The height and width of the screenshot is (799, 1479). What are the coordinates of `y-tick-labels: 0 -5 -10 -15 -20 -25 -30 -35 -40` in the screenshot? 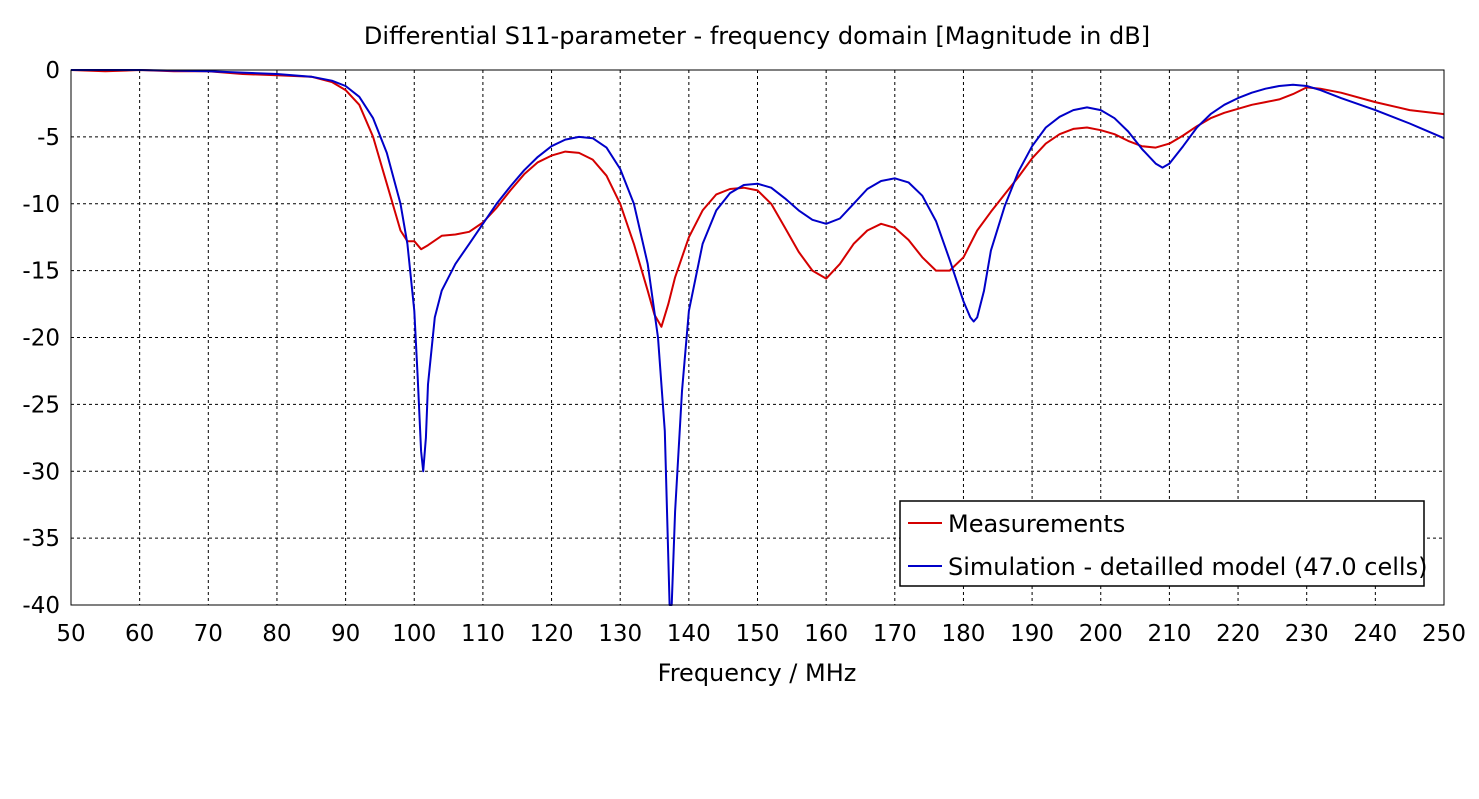 It's located at (41, 338).